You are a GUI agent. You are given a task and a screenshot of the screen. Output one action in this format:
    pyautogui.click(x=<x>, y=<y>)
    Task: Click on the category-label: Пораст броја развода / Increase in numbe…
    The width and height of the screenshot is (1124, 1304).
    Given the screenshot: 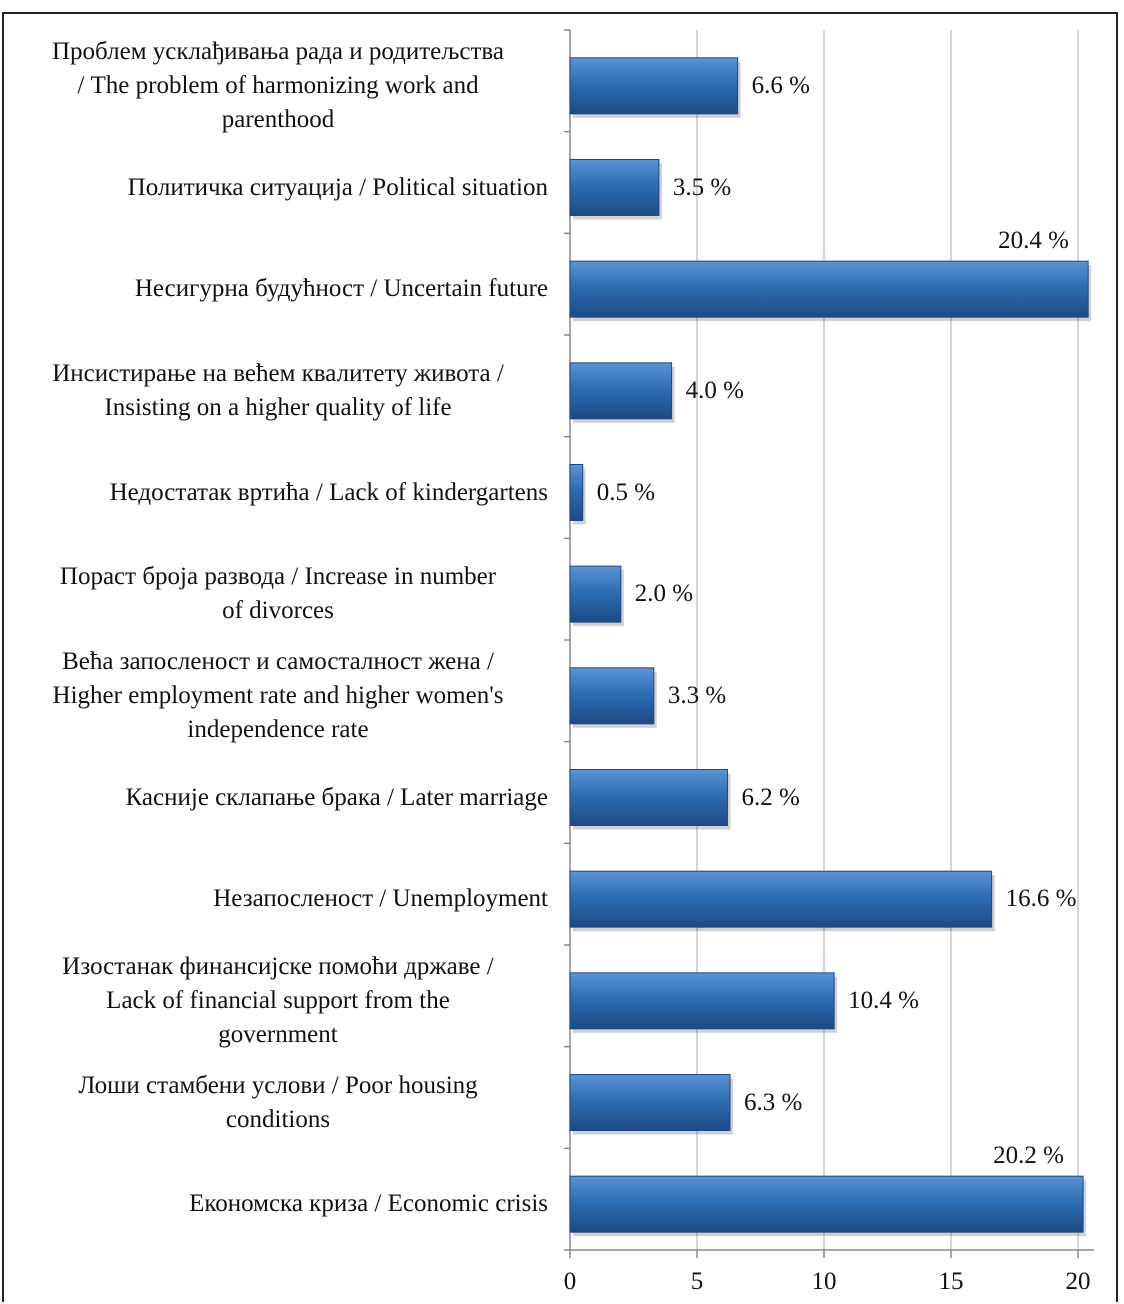 What is the action you would take?
    pyautogui.click(x=278, y=594)
    